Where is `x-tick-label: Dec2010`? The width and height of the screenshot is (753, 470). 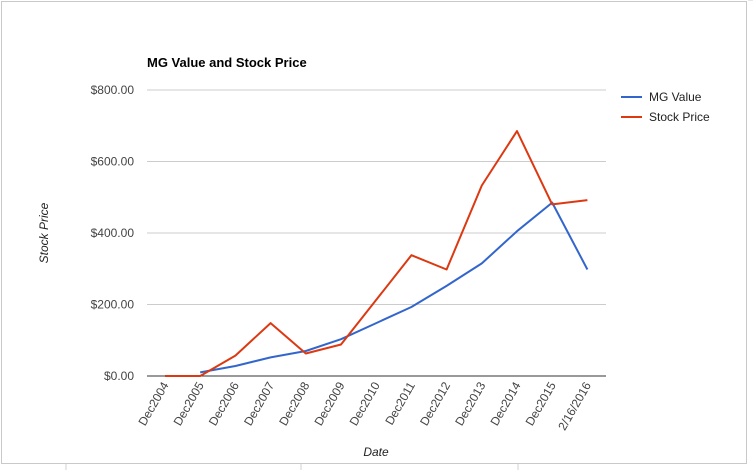 x-tick-label: Dec2010 is located at coordinates (365, 403).